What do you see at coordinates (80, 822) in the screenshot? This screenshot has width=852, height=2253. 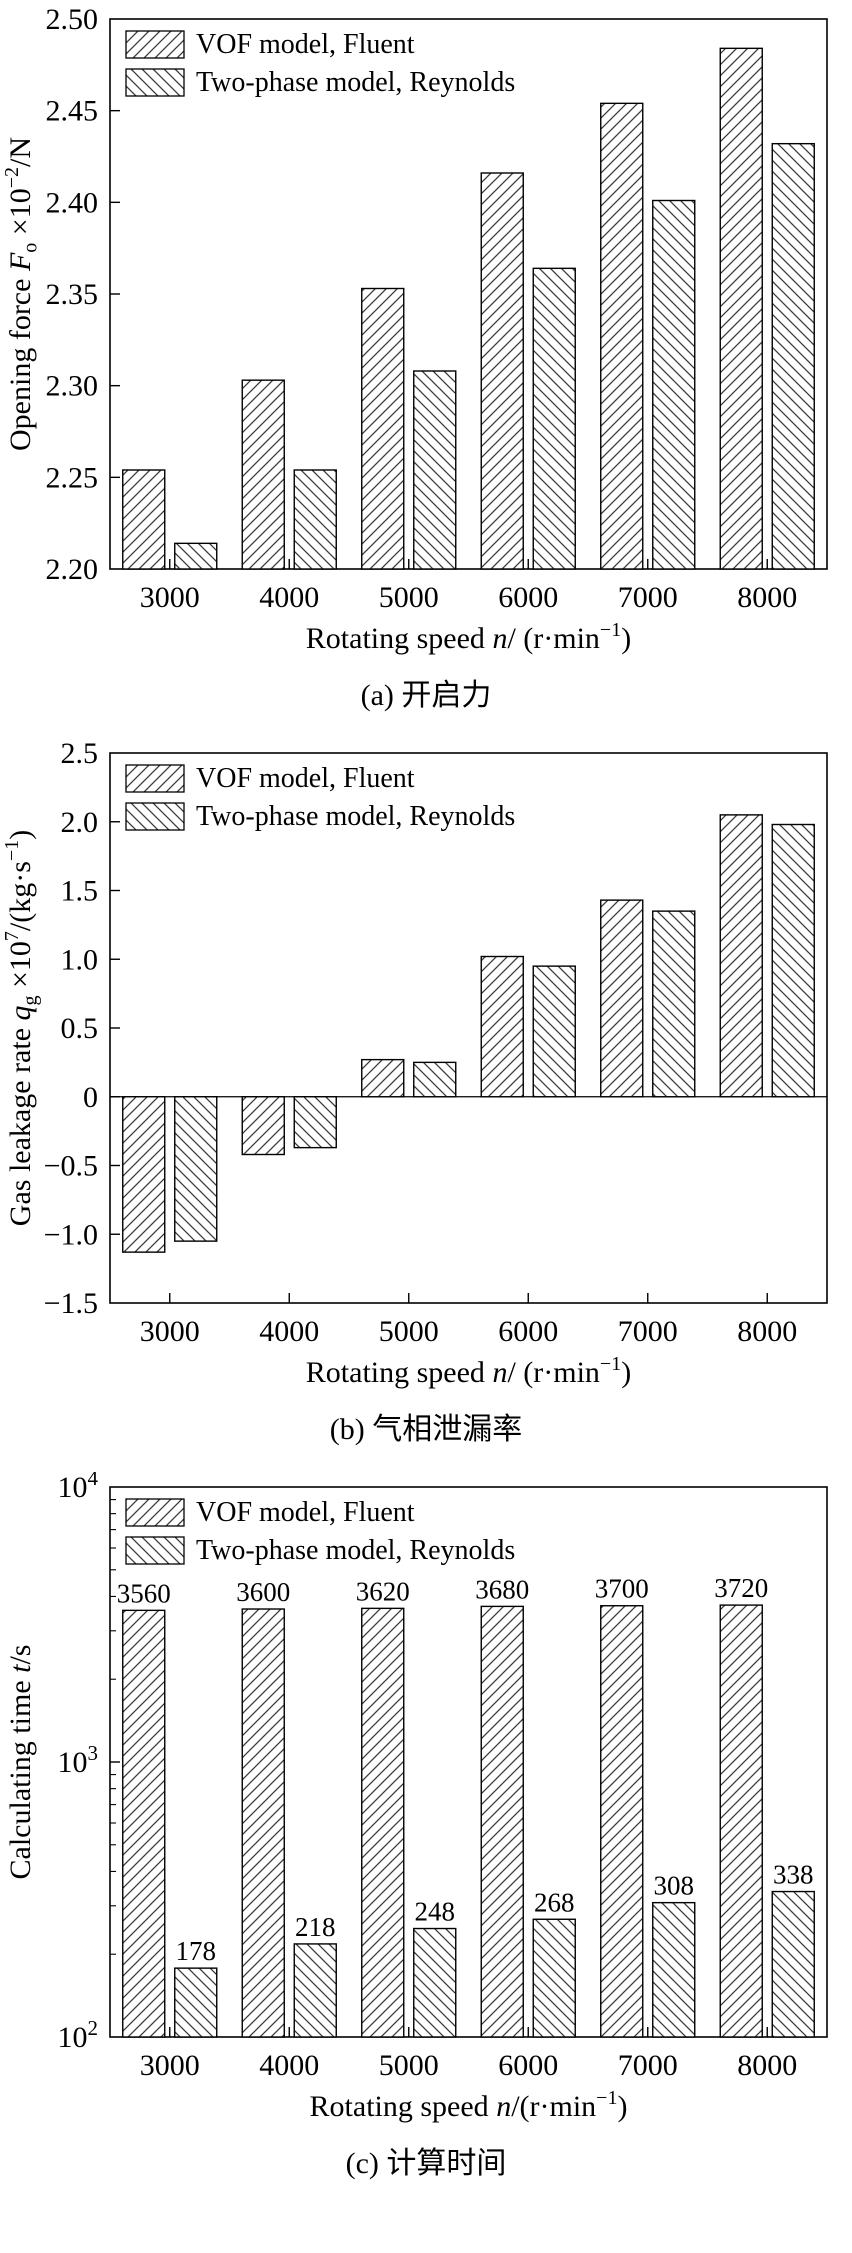 I see `y-tick-label: 2.0` at bounding box center [80, 822].